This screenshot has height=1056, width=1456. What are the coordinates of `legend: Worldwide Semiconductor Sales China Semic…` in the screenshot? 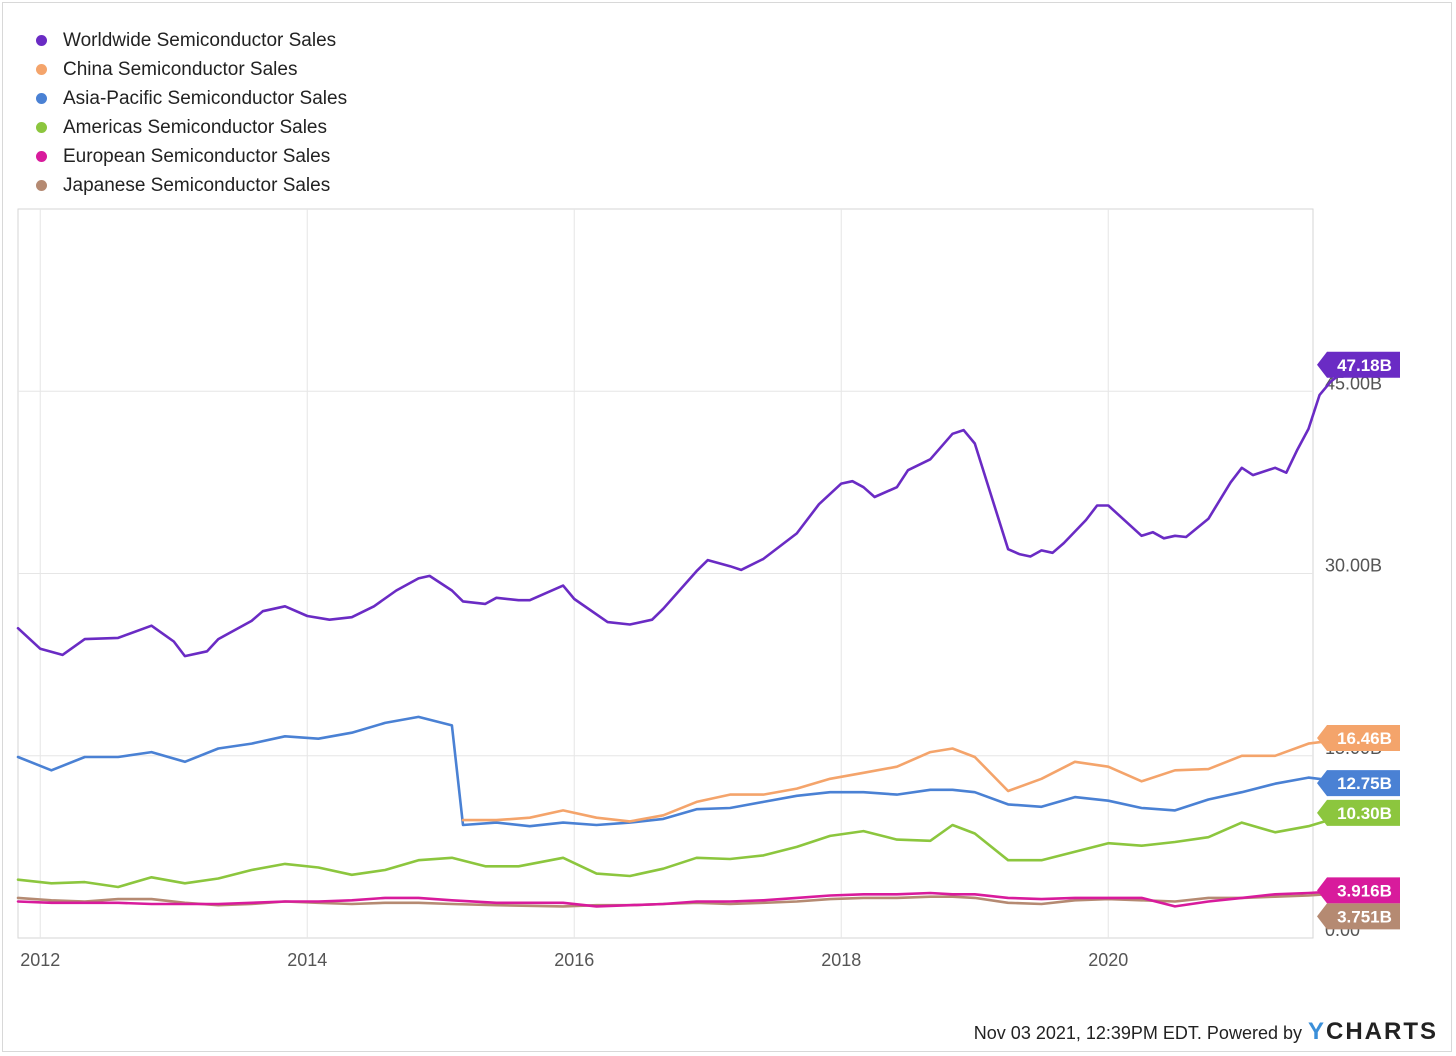 It's located at (191, 113).